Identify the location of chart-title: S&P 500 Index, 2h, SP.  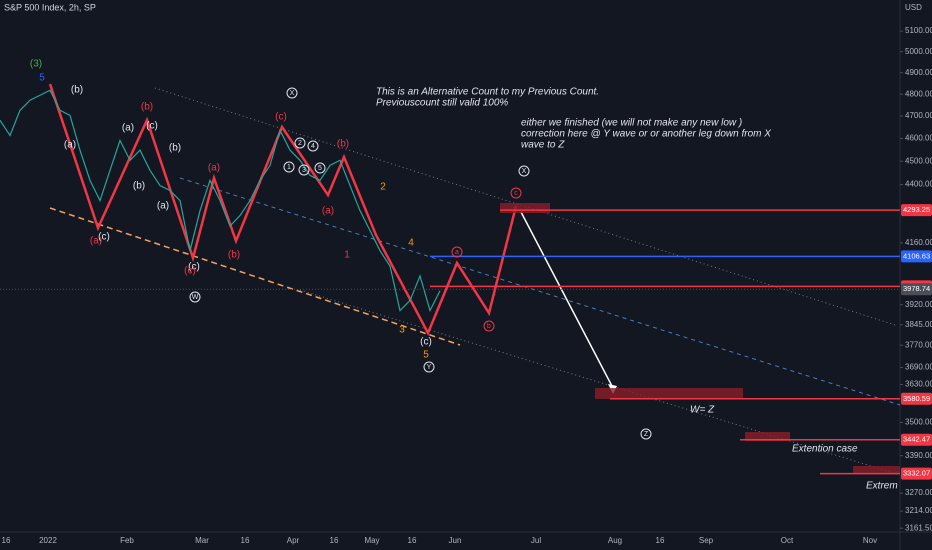
(50, 7).